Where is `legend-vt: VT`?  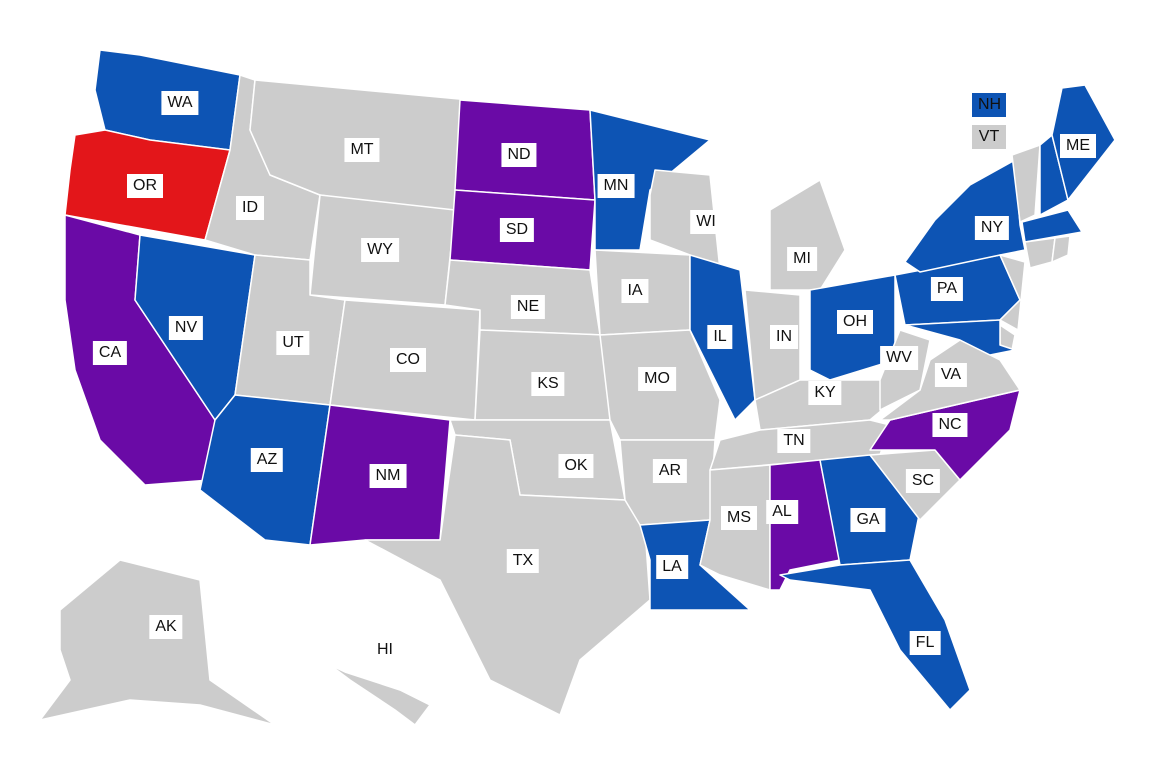 legend-vt: VT is located at coordinates (989, 137).